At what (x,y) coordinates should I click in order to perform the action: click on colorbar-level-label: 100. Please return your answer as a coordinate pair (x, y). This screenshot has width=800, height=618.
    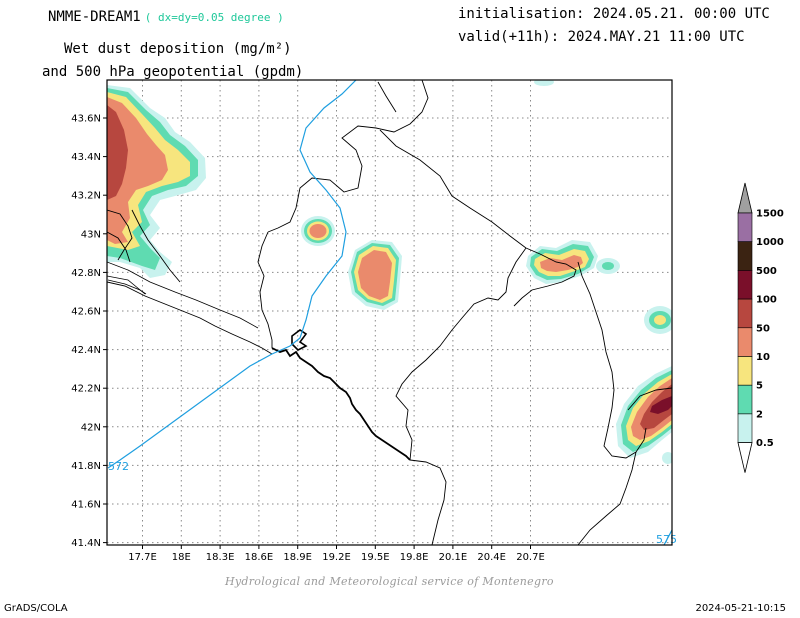
    Looking at the image, I should click on (766, 300).